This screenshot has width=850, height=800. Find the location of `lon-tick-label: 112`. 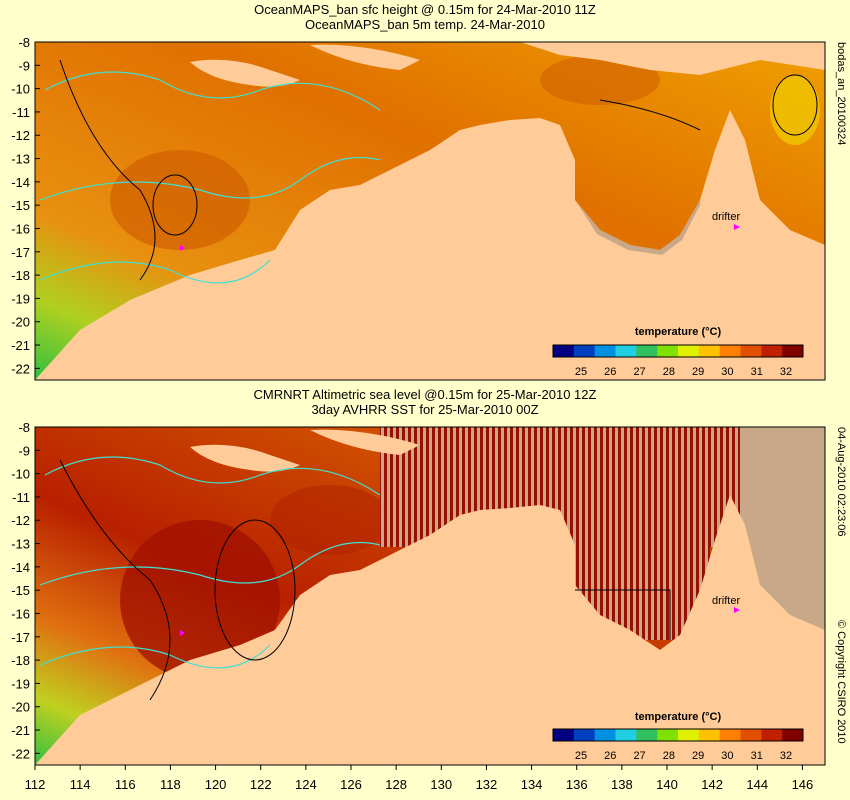

lon-tick-label: 112 is located at coordinates (35, 784).